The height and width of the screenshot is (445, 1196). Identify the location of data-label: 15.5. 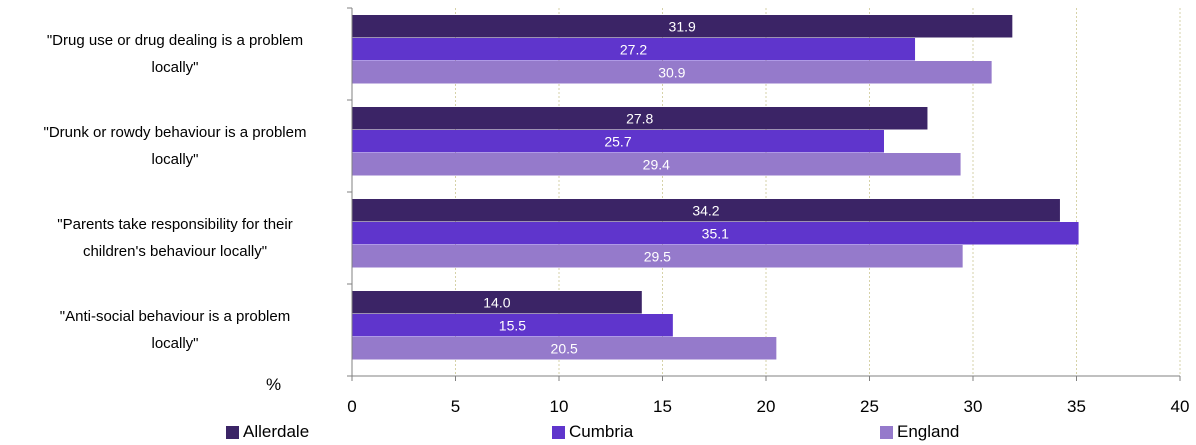
(512, 325).